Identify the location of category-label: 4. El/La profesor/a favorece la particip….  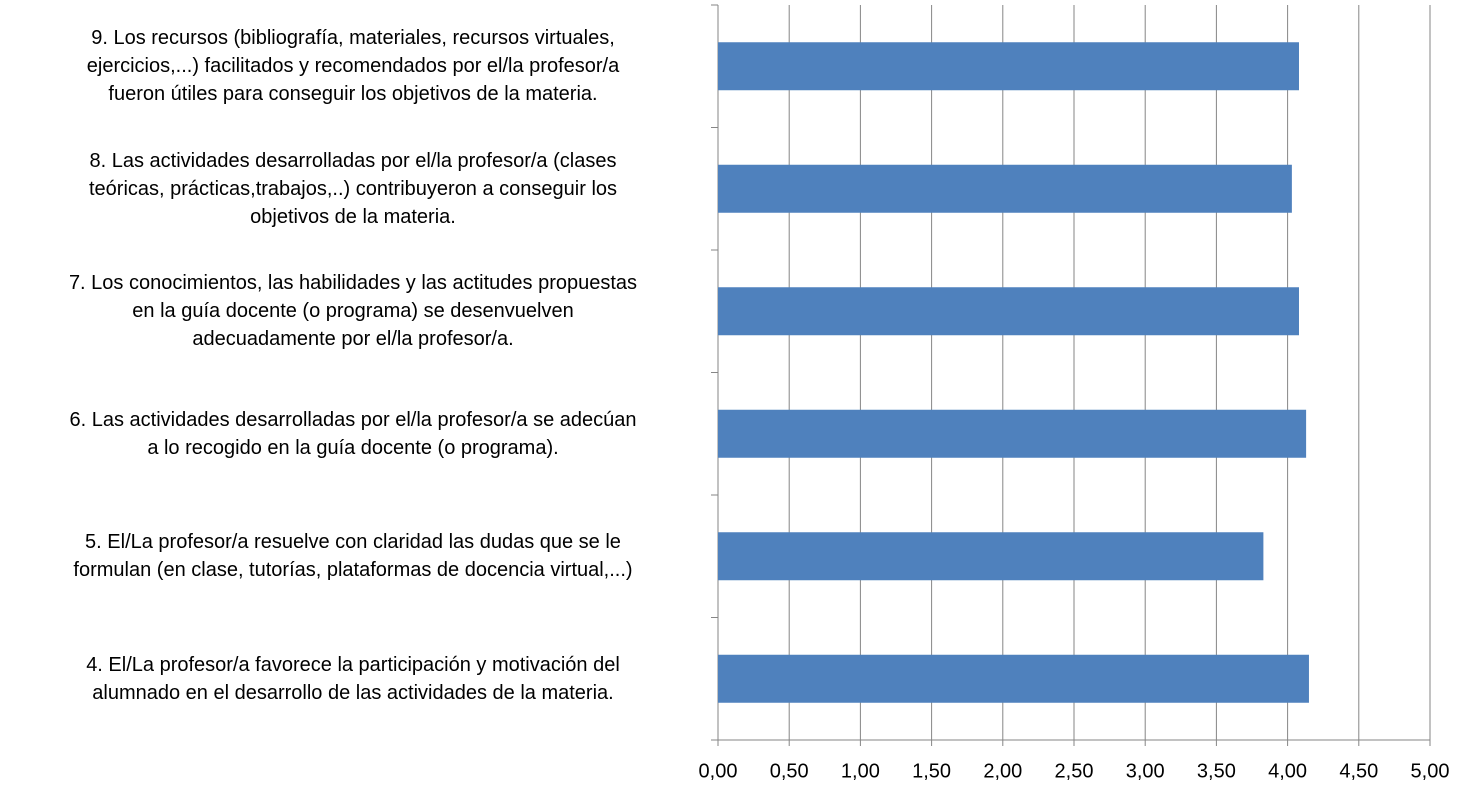
(353, 678).